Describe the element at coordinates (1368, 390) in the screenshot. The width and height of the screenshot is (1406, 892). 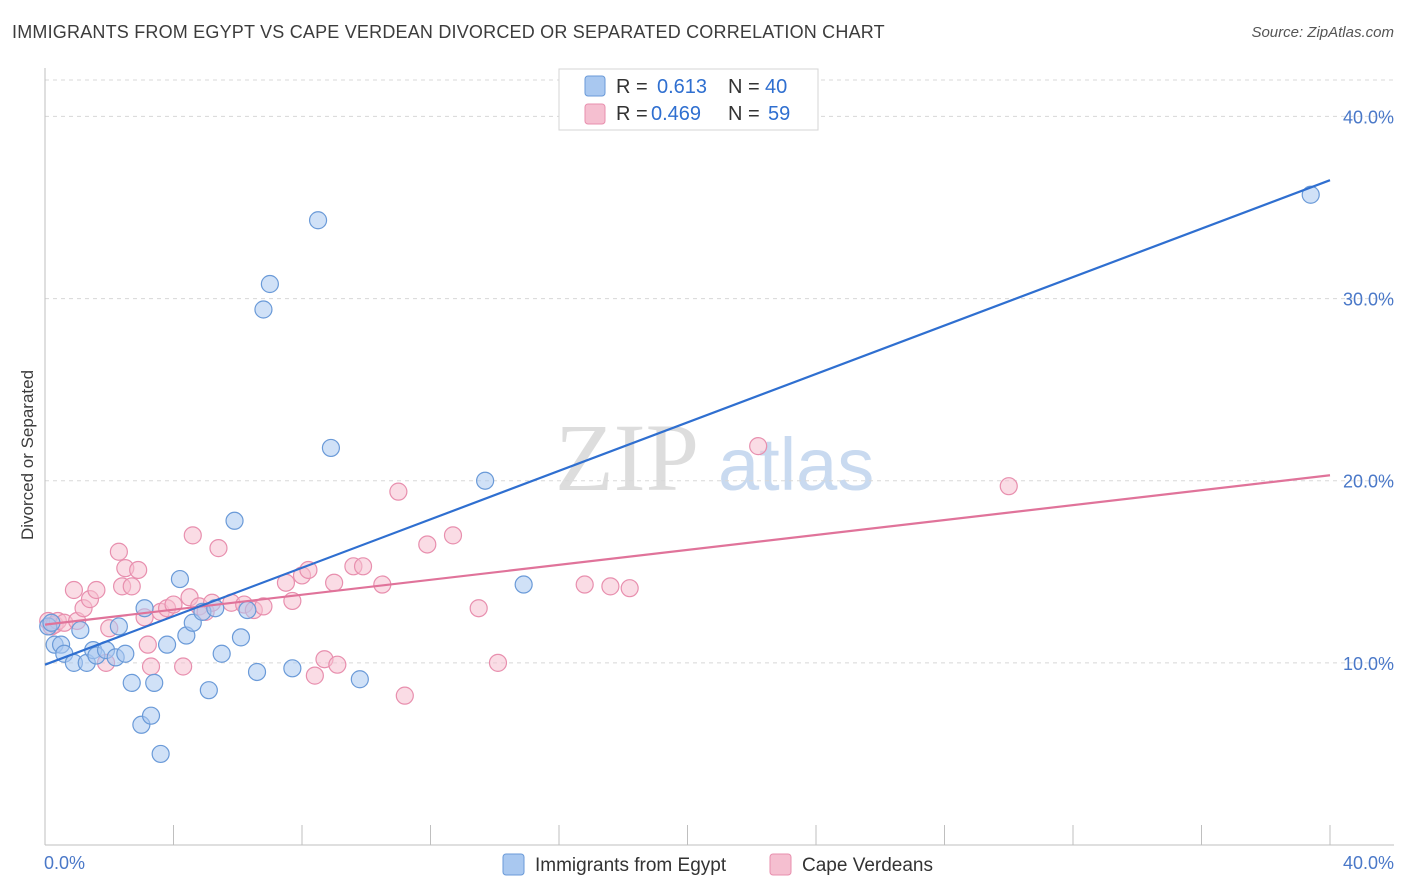
I see `y-tick-labels: 10.0% 20.0% 30.0% 40.0%` at that location.